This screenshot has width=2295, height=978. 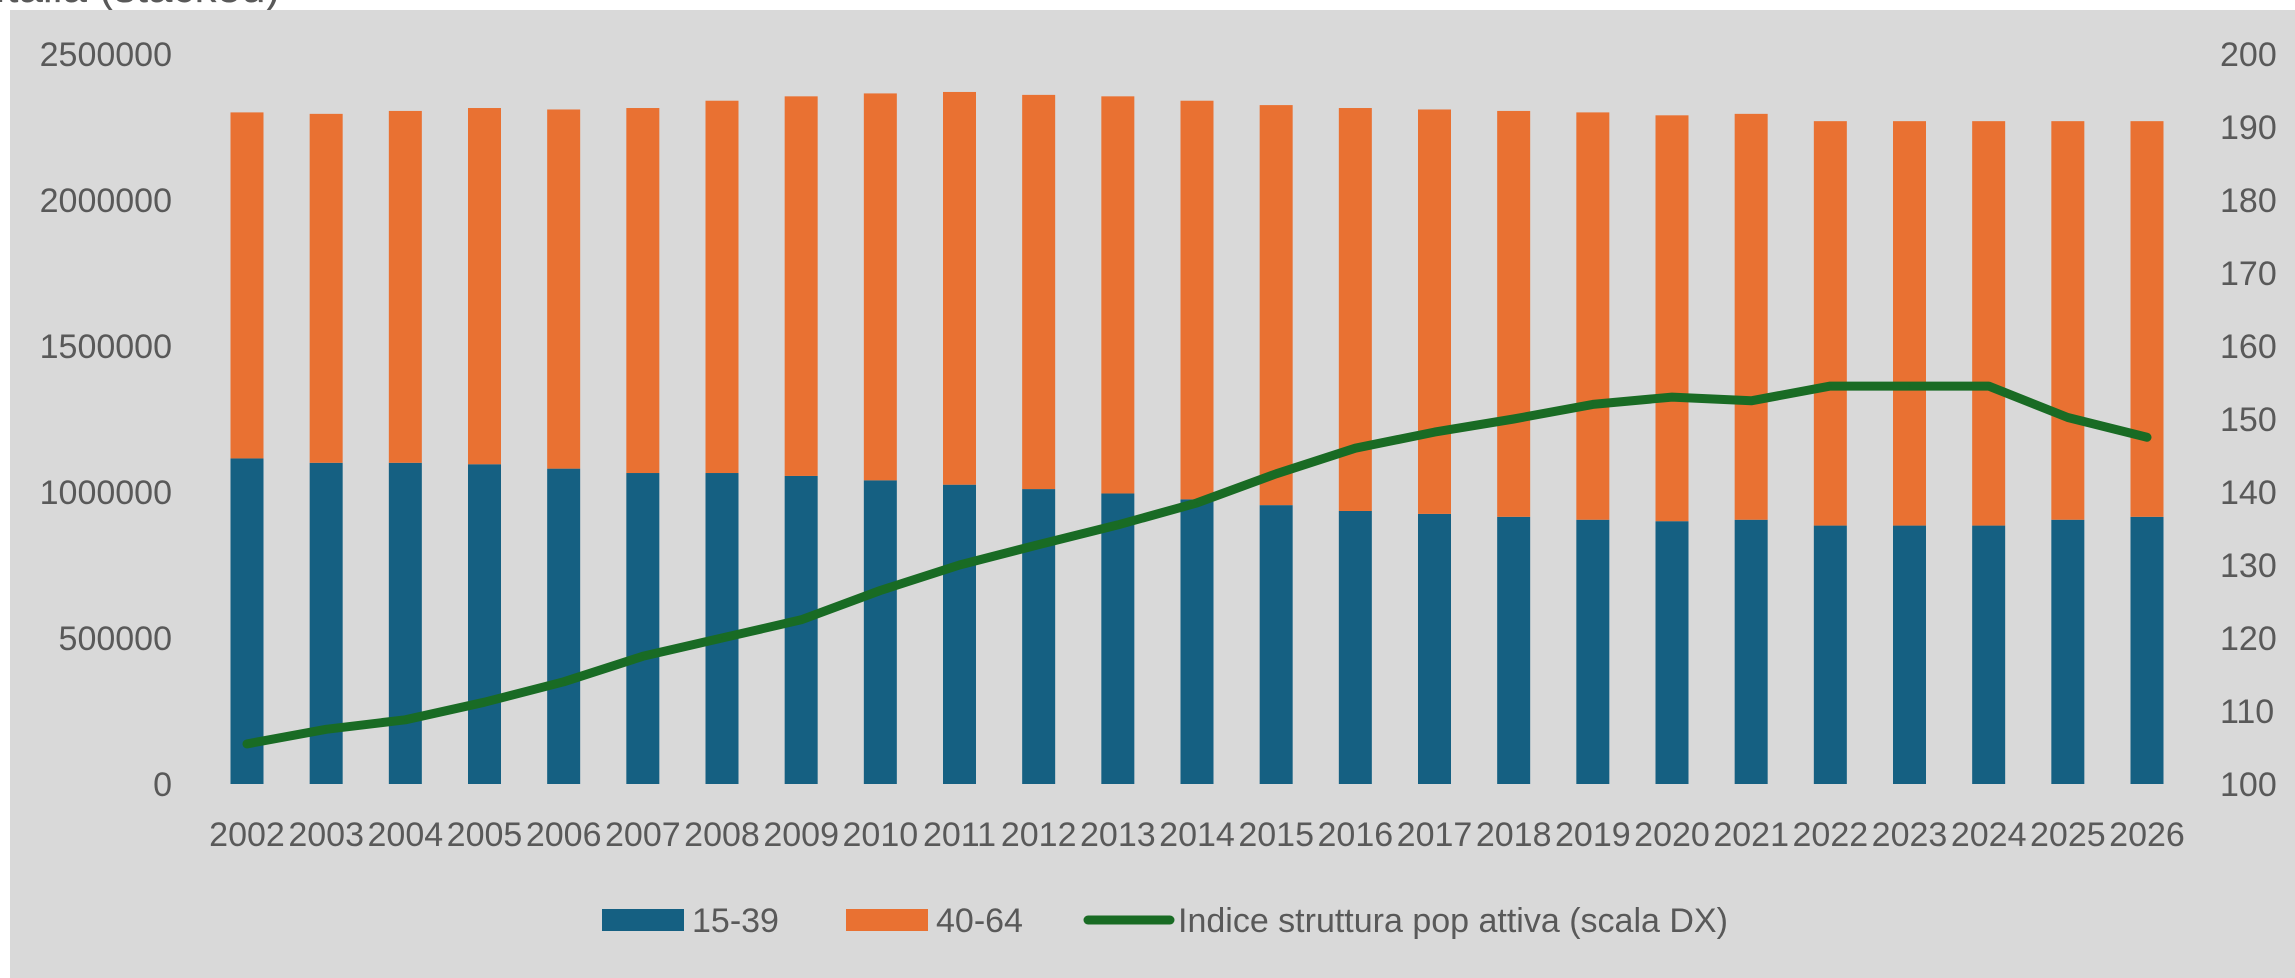 I want to click on left-tick-label: 0, so click(x=162, y=785).